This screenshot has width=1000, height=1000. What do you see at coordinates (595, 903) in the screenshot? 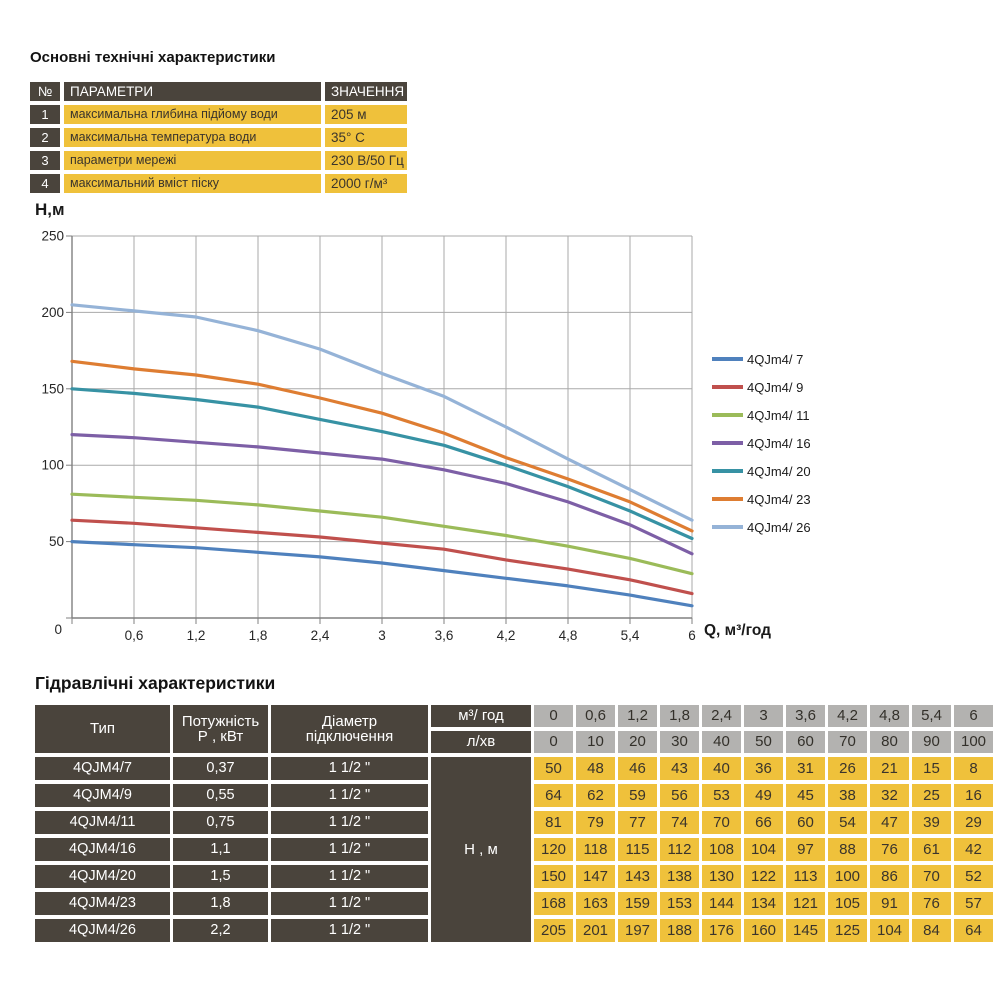
I see `head-value: 163` at bounding box center [595, 903].